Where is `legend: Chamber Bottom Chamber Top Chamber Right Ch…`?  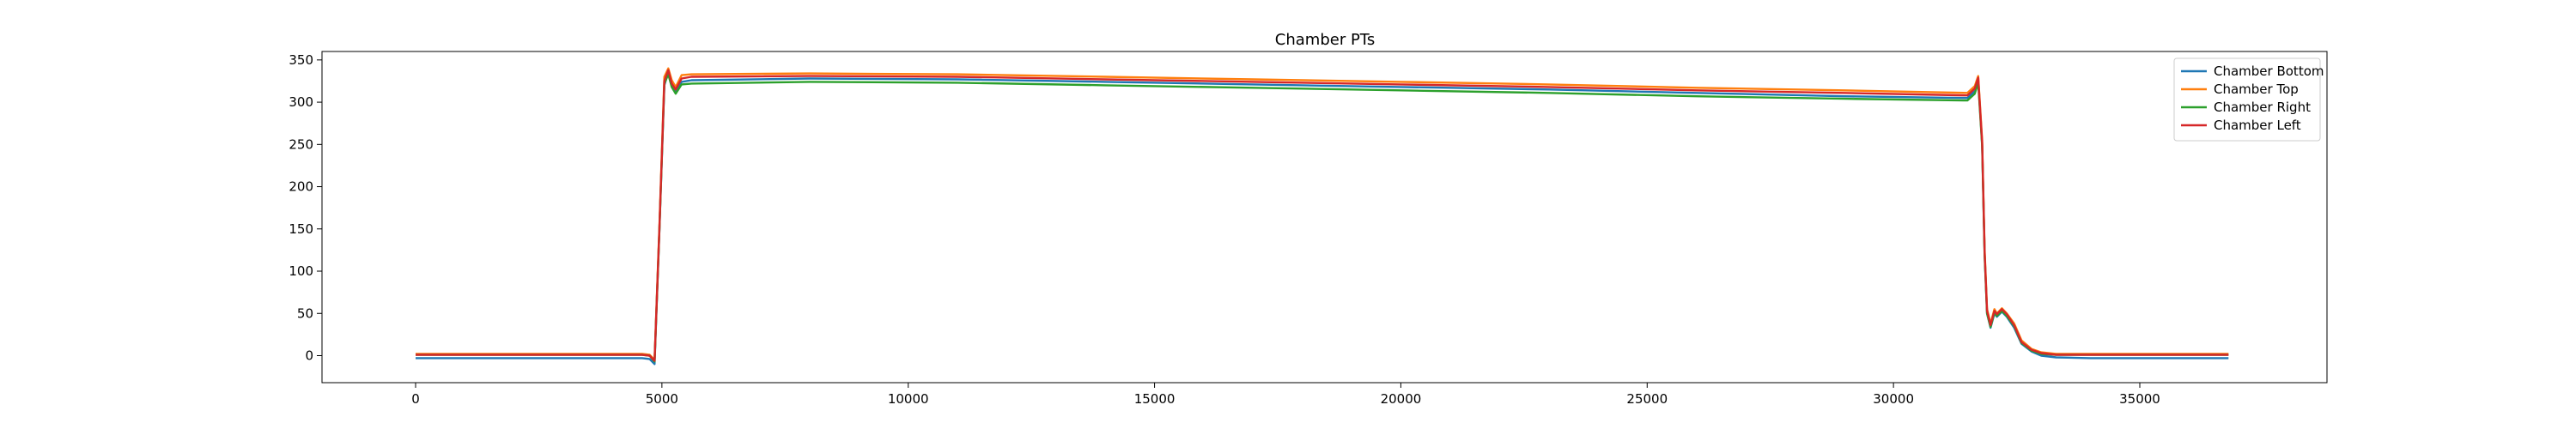 legend: Chamber Bottom Chamber Top Chamber Right Ch… is located at coordinates (2248, 100).